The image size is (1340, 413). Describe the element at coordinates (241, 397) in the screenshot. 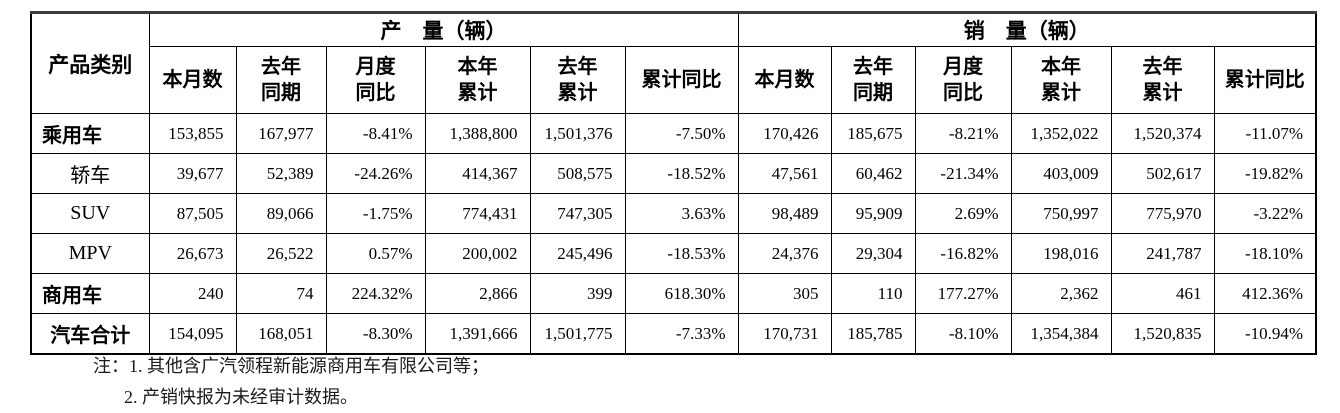

I see `footnote-2: 2. 产销快报为未经审计数据。` at that location.